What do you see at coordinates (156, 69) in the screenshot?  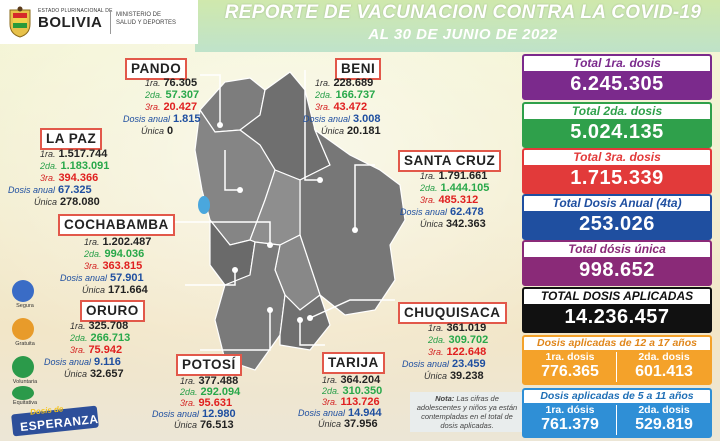 I see `dept-title: PANDO` at bounding box center [156, 69].